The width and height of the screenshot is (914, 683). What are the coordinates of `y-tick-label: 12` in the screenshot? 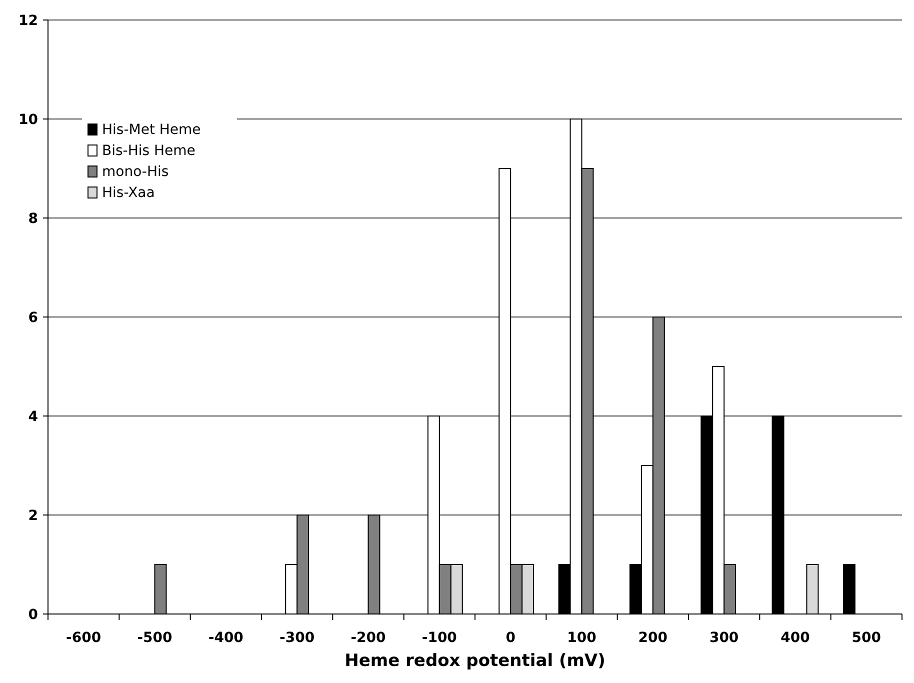 It's located at (28, 21).